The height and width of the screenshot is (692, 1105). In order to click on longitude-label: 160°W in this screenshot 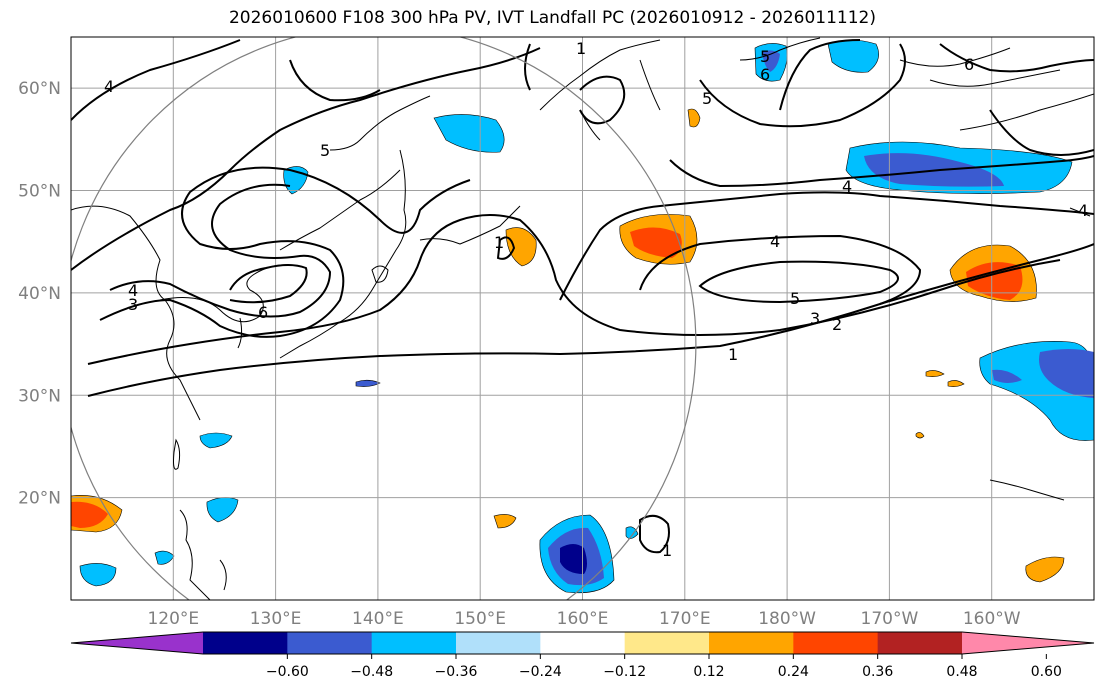, I will do `click(992, 619)`.